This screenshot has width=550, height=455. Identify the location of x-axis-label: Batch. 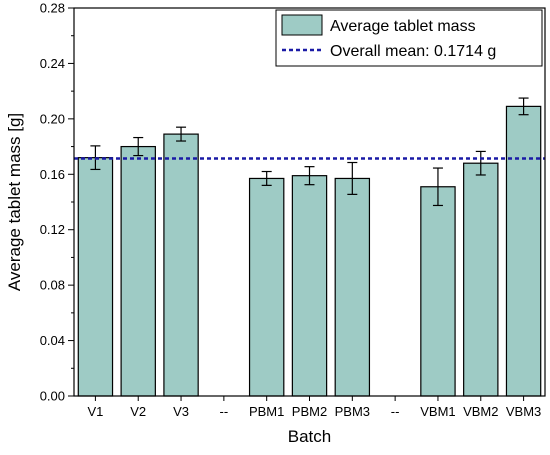
(309, 436).